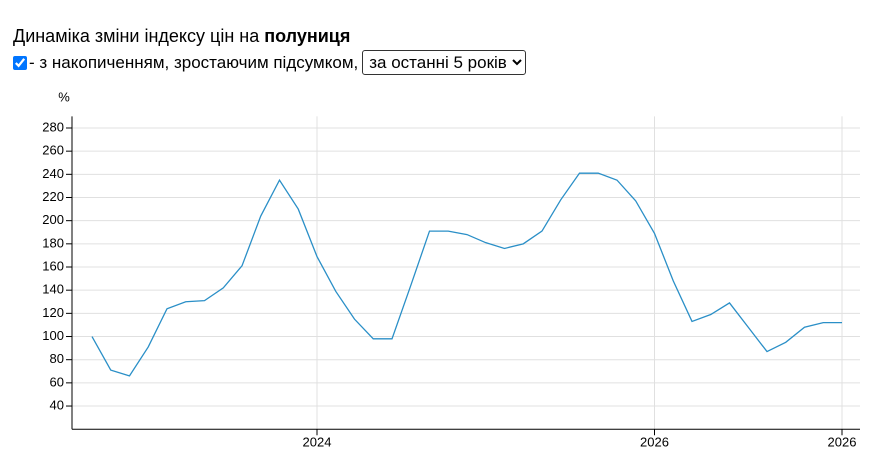 The height and width of the screenshot is (475, 882). Describe the element at coordinates (53, 126) in the screenshot. I see `y-tick-label: 280` at that location.